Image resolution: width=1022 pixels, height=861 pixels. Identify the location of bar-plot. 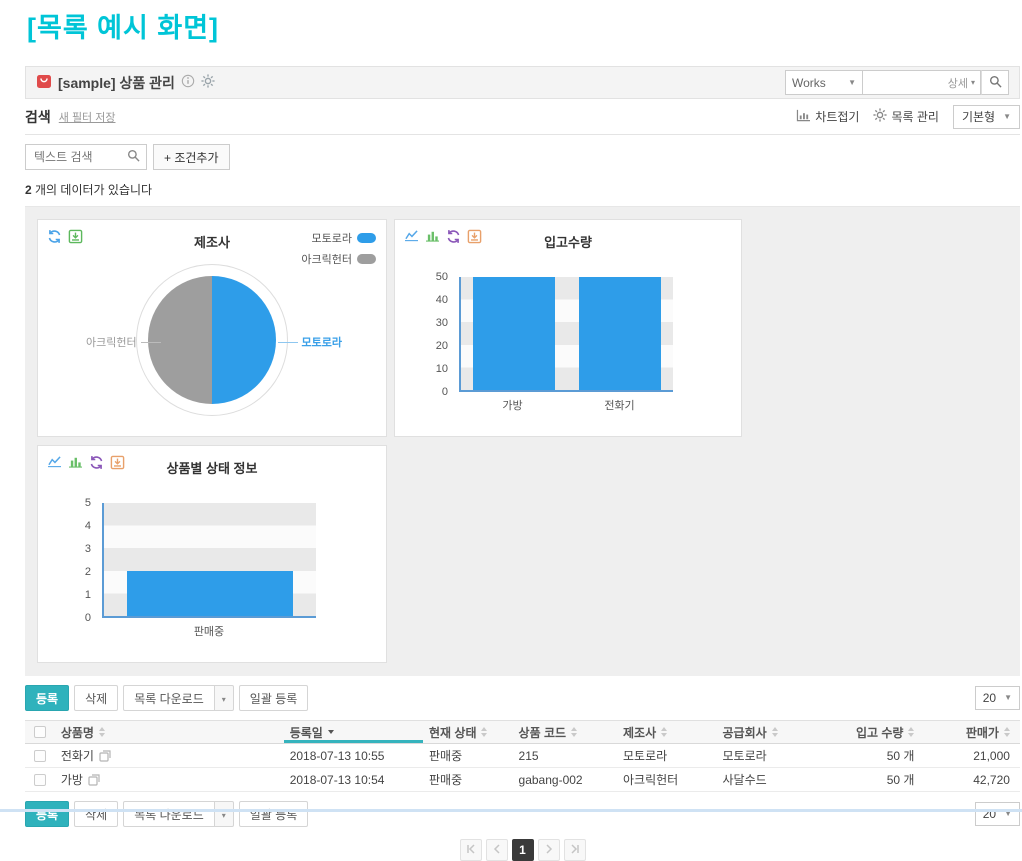
(566, 334).